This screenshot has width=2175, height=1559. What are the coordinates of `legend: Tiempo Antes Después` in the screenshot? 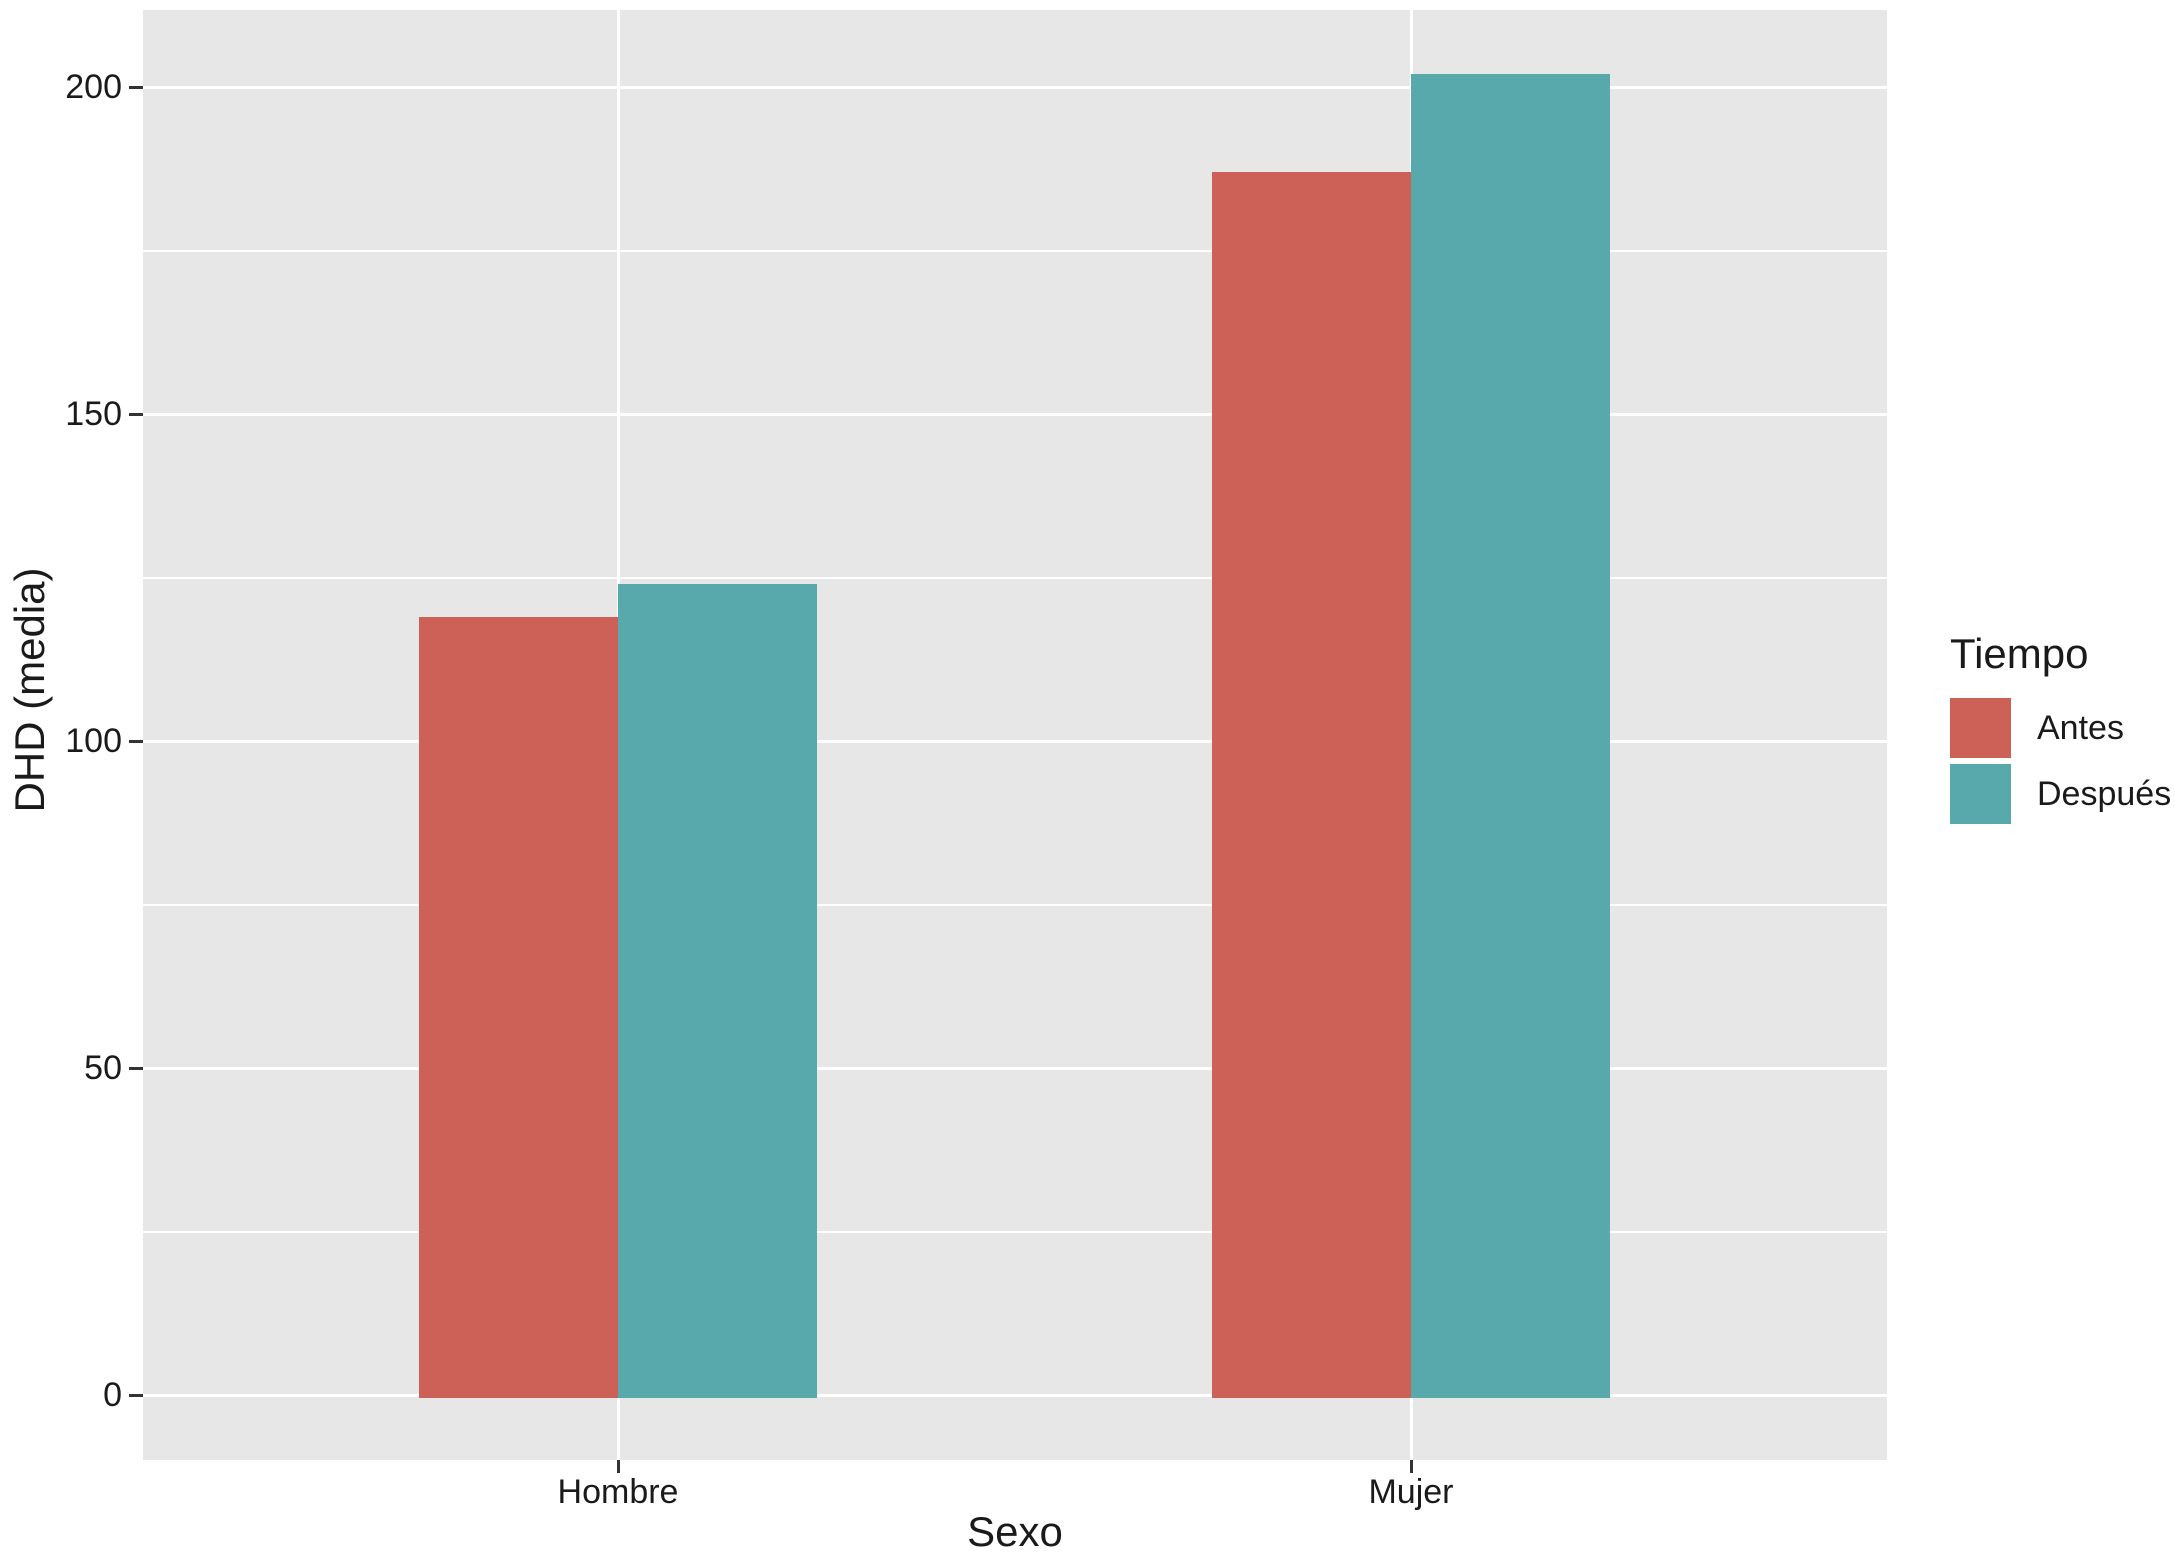 It's located at (2062, 730).